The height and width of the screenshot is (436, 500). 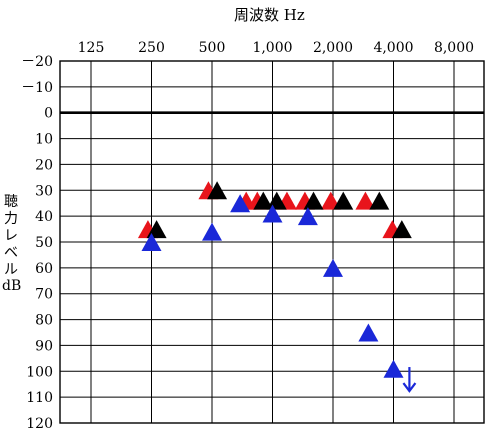 What do you see at coordinates (37, 88) in the screenshot?
I see `y-tick-label: －10` at bounding box center [37, 88].